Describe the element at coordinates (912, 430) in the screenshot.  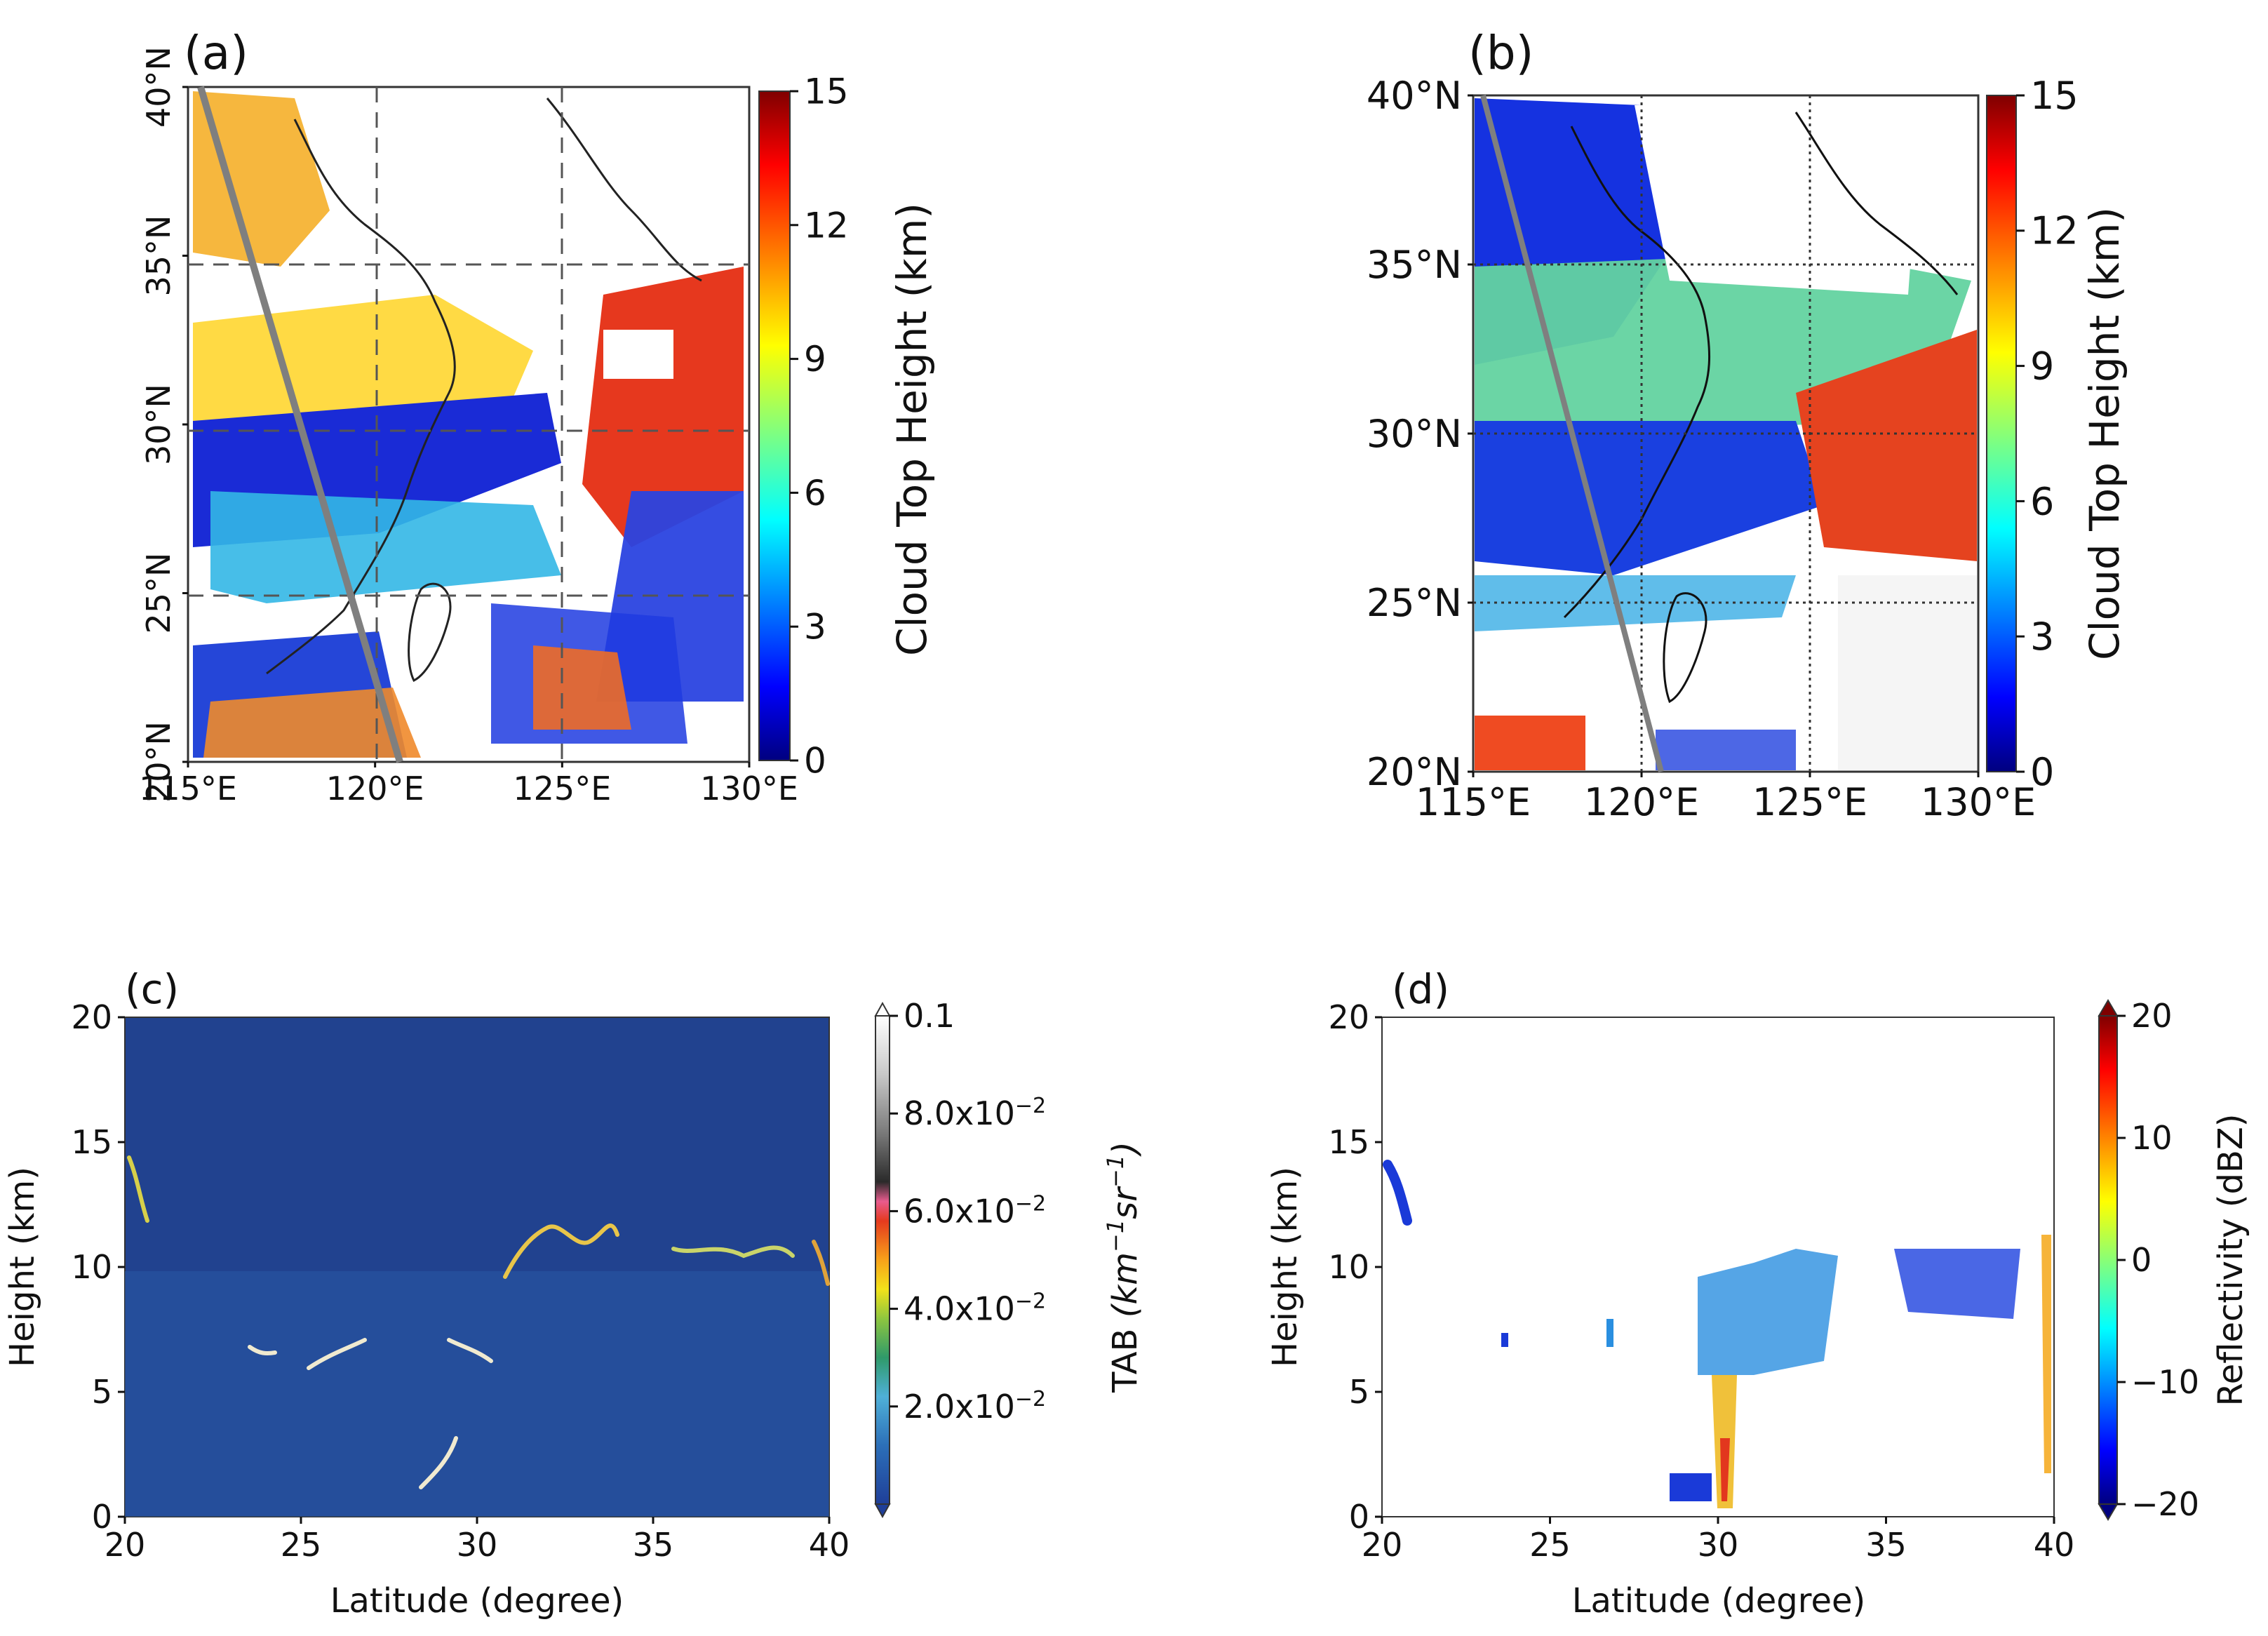
I see `panel-a-colorbar-label: Cloud Top Height (km)` at that location.